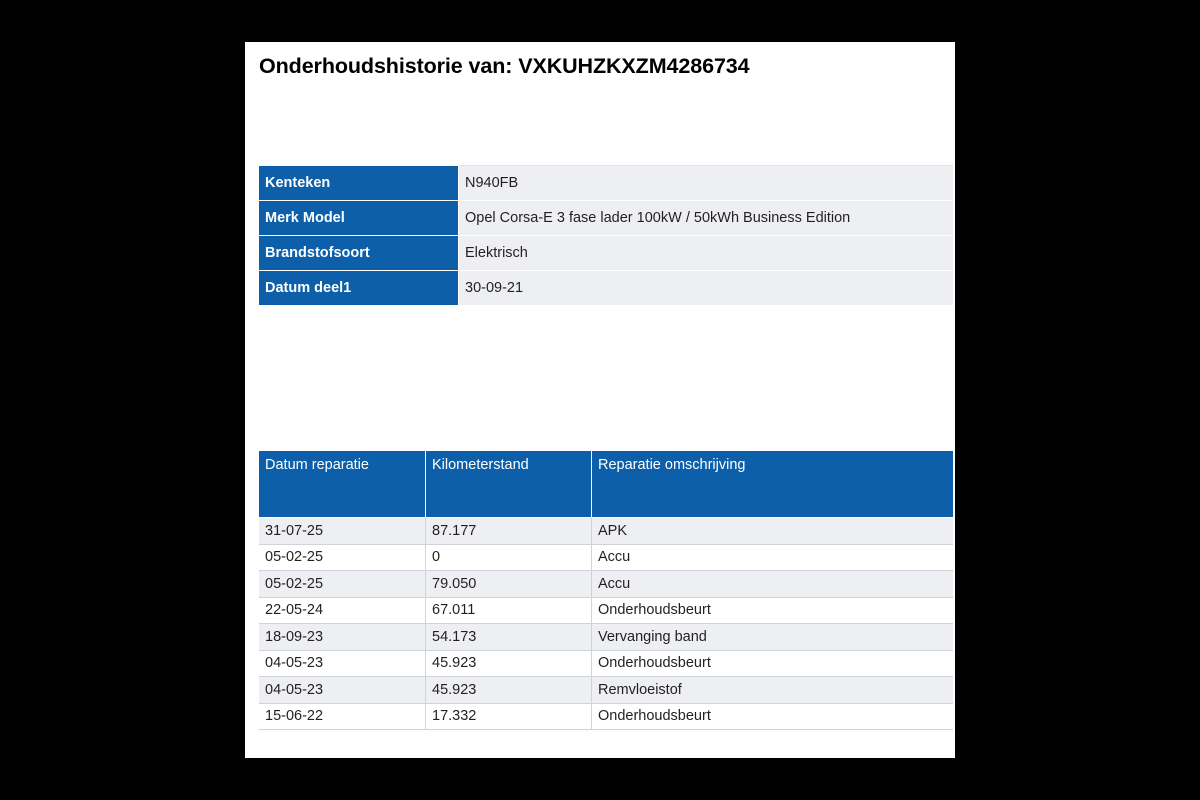  I want to click on table-row: 05-02-25 79.050 Accu, so click(606, 584).